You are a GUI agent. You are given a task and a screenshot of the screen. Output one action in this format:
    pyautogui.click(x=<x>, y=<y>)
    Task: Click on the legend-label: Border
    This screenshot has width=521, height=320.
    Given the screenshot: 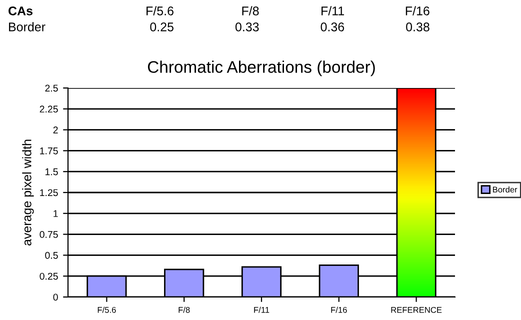 What is the action you would take?
    pyautogui.click(x=505, y=189)
    